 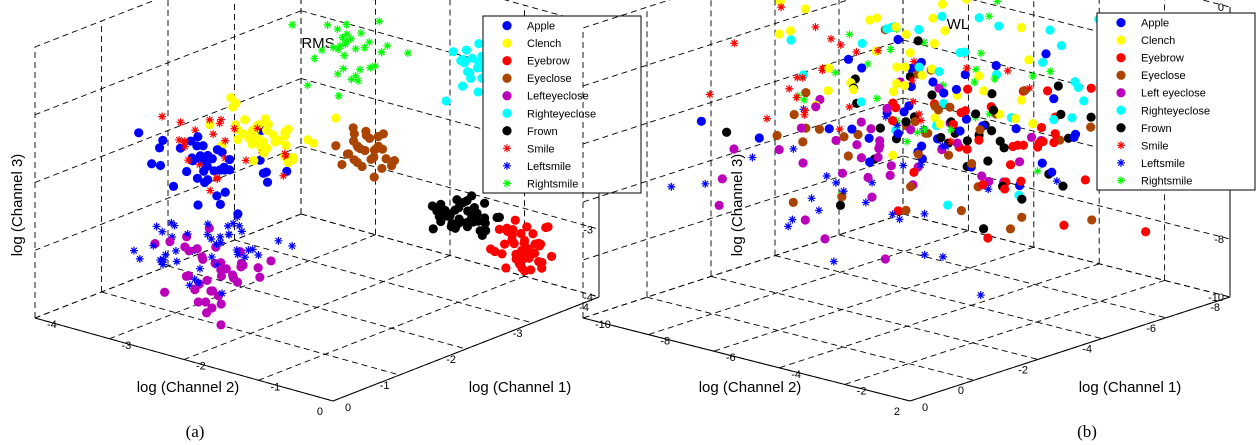 What do you see at coordinates (250, 333) in the screenshot?
I see `floor-gridline-y` at bounding box center [250, 333].